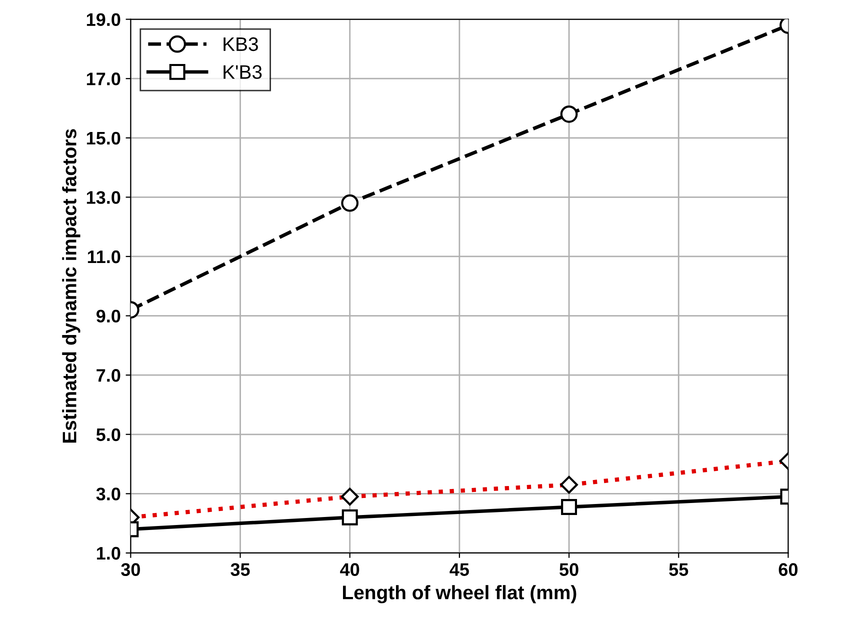 The width and height of the screenshot is (843, 643). I want to click on x-tick-label: 55, so click(678, 569).